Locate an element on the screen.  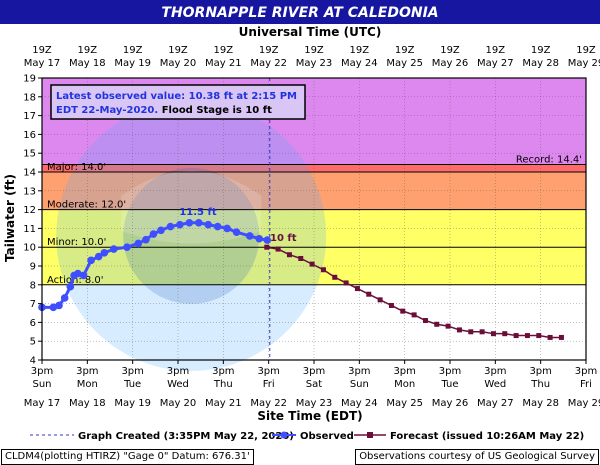
forecast-peak-label: 10 ft is located at coordinates (283, 238).